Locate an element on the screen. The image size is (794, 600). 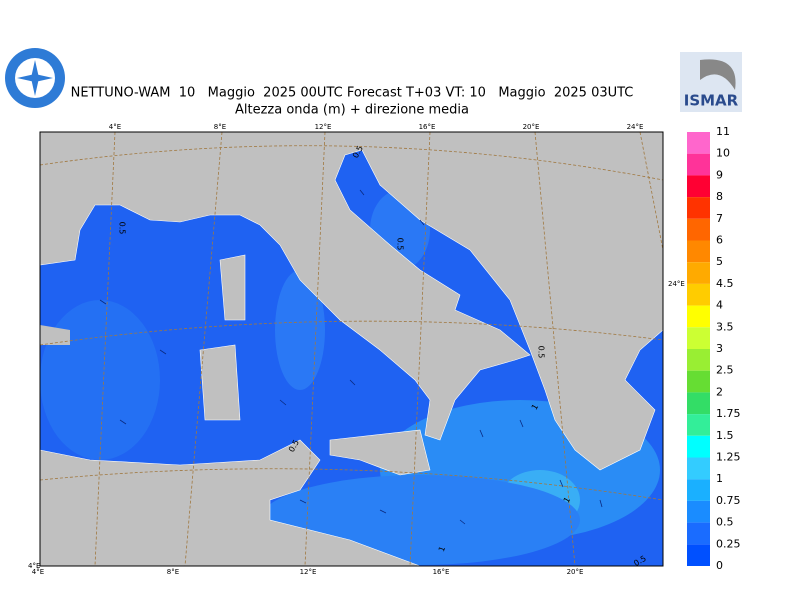
side-lon-label: 24°E is located at coordinates (676, 284).